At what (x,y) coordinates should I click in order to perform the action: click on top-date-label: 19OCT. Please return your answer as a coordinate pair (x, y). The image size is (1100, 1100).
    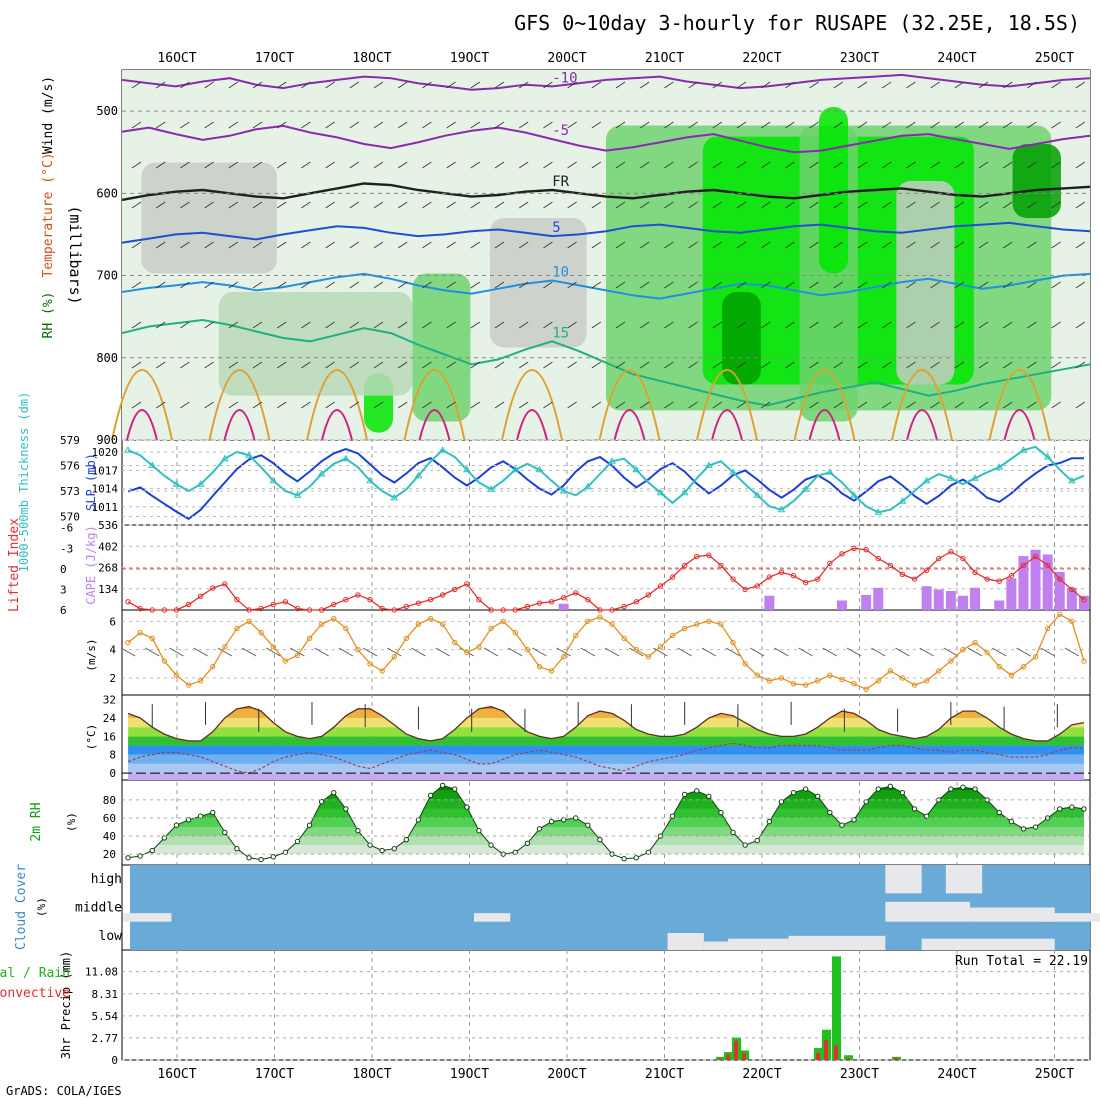
    Looking at the image, I should click on (469, 58).